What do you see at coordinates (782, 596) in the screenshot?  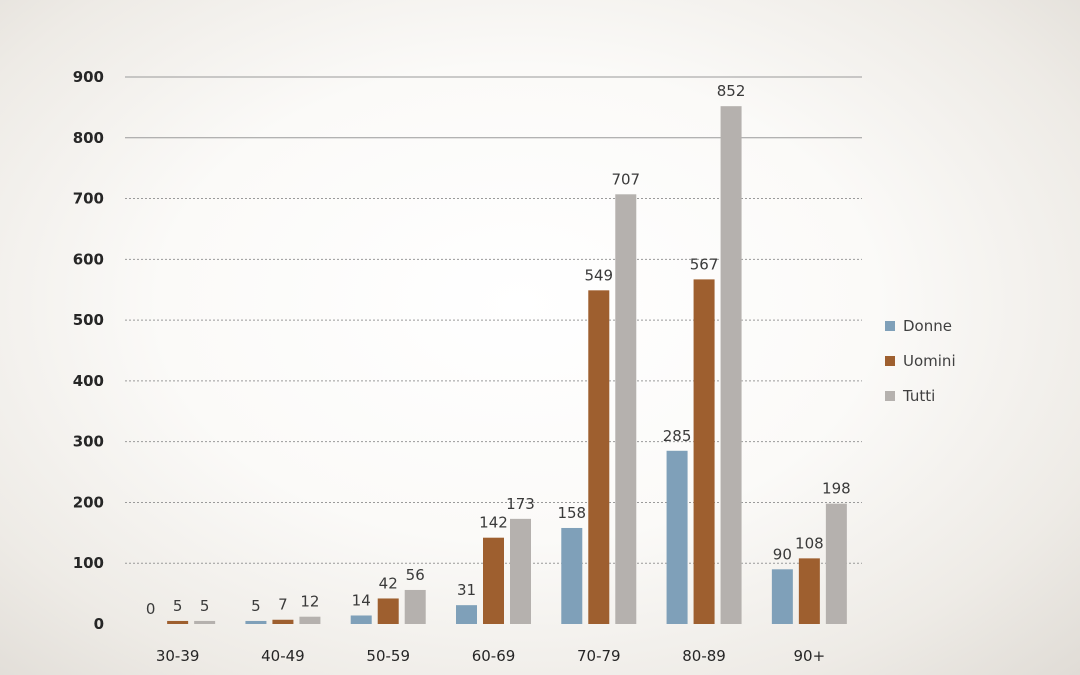 I see `bar-donne-90+` at bounding box center [782, 596].